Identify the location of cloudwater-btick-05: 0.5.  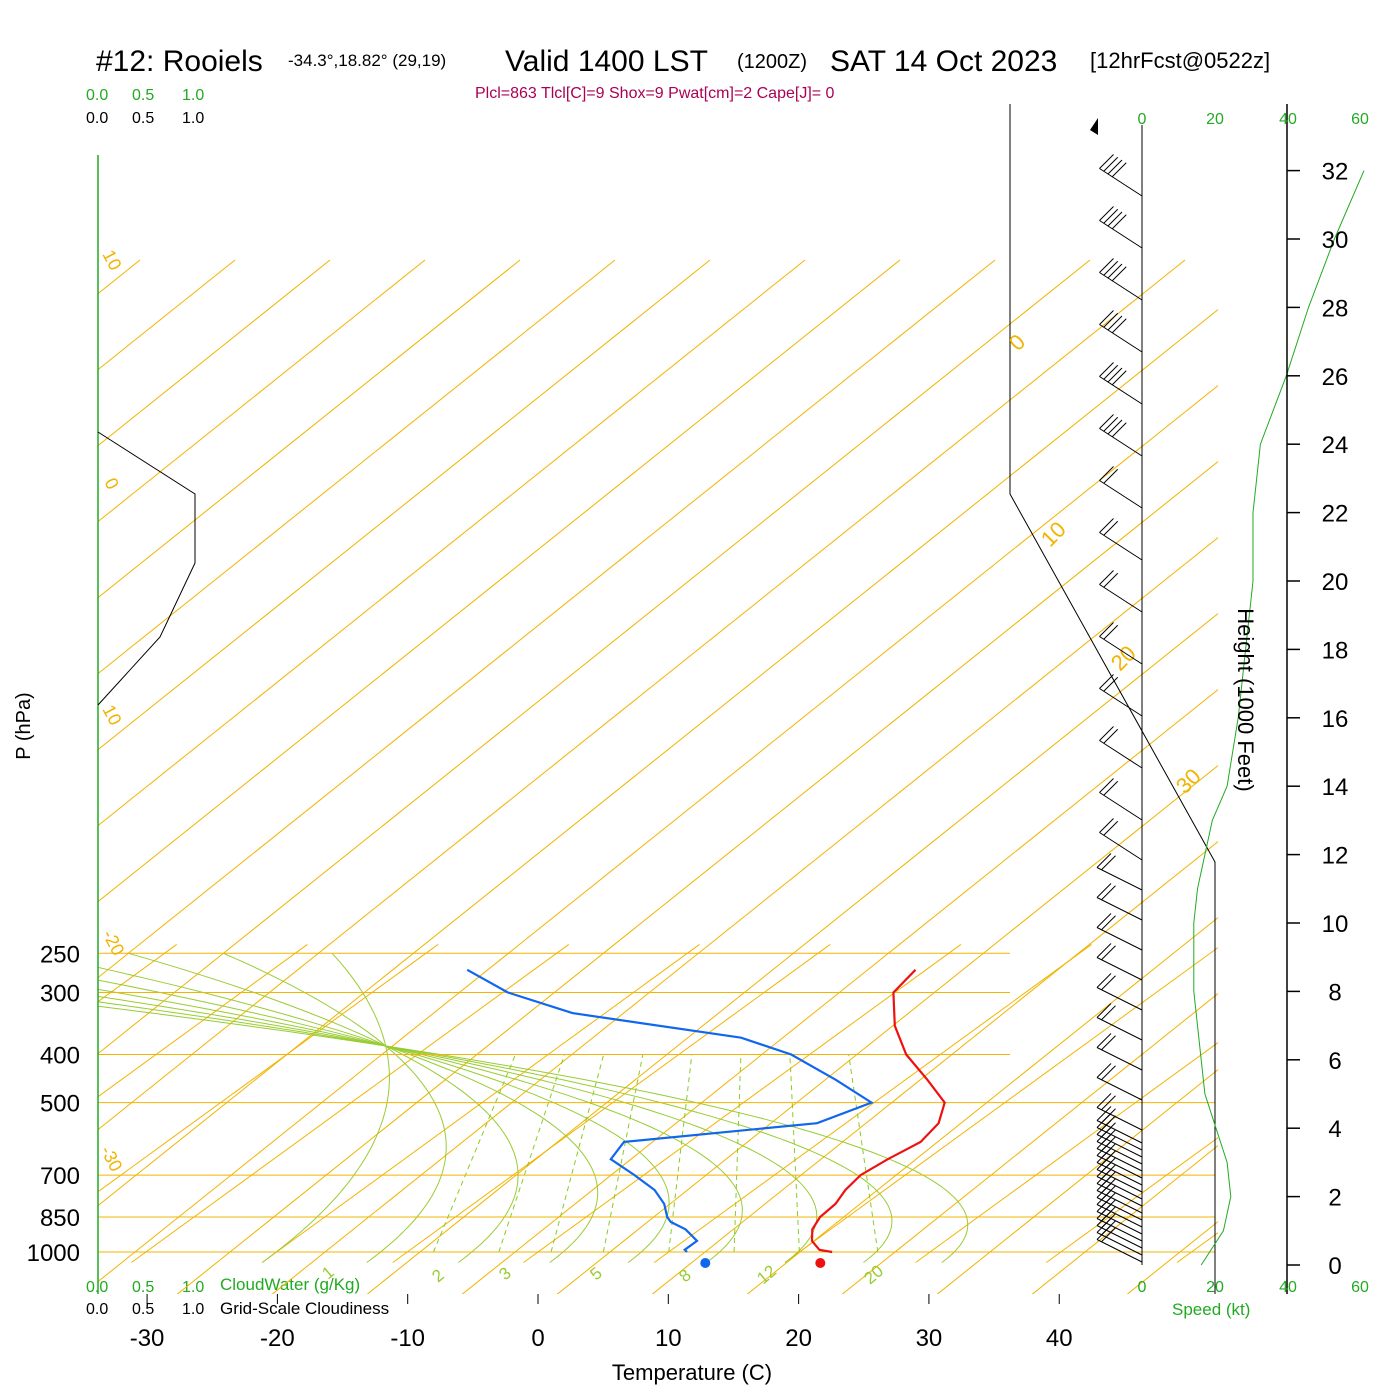
(143, 1287).